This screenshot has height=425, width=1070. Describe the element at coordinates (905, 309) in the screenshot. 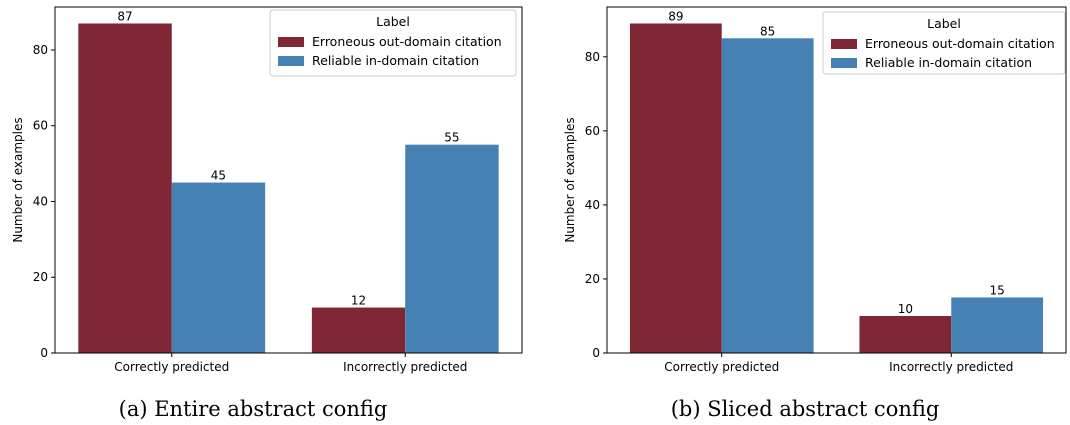

I see `data-label: 10` at that location.